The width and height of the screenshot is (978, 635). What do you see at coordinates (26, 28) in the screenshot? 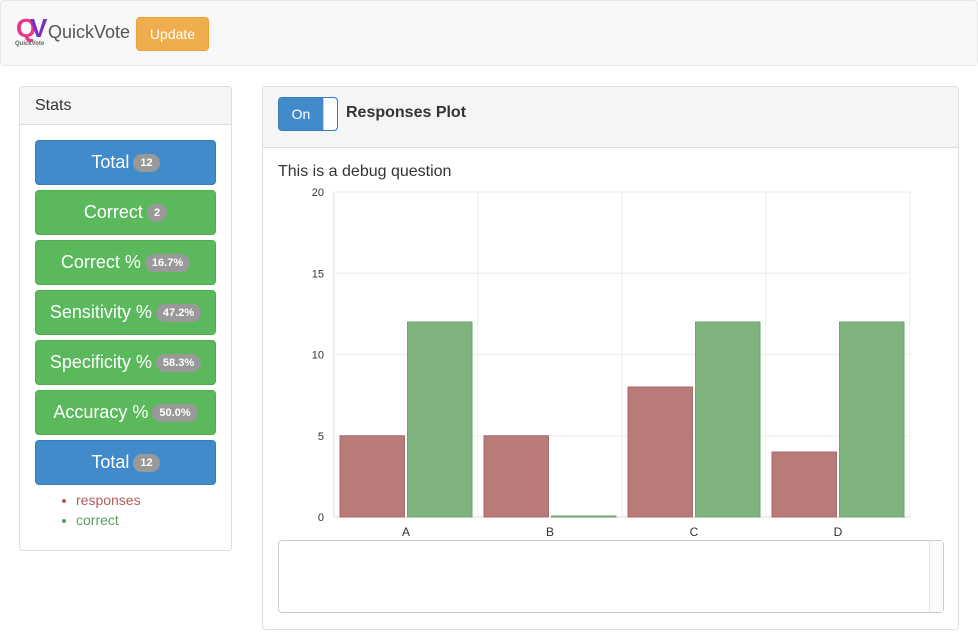
I see `logo-q: Q` at bounding box center [26, 28].